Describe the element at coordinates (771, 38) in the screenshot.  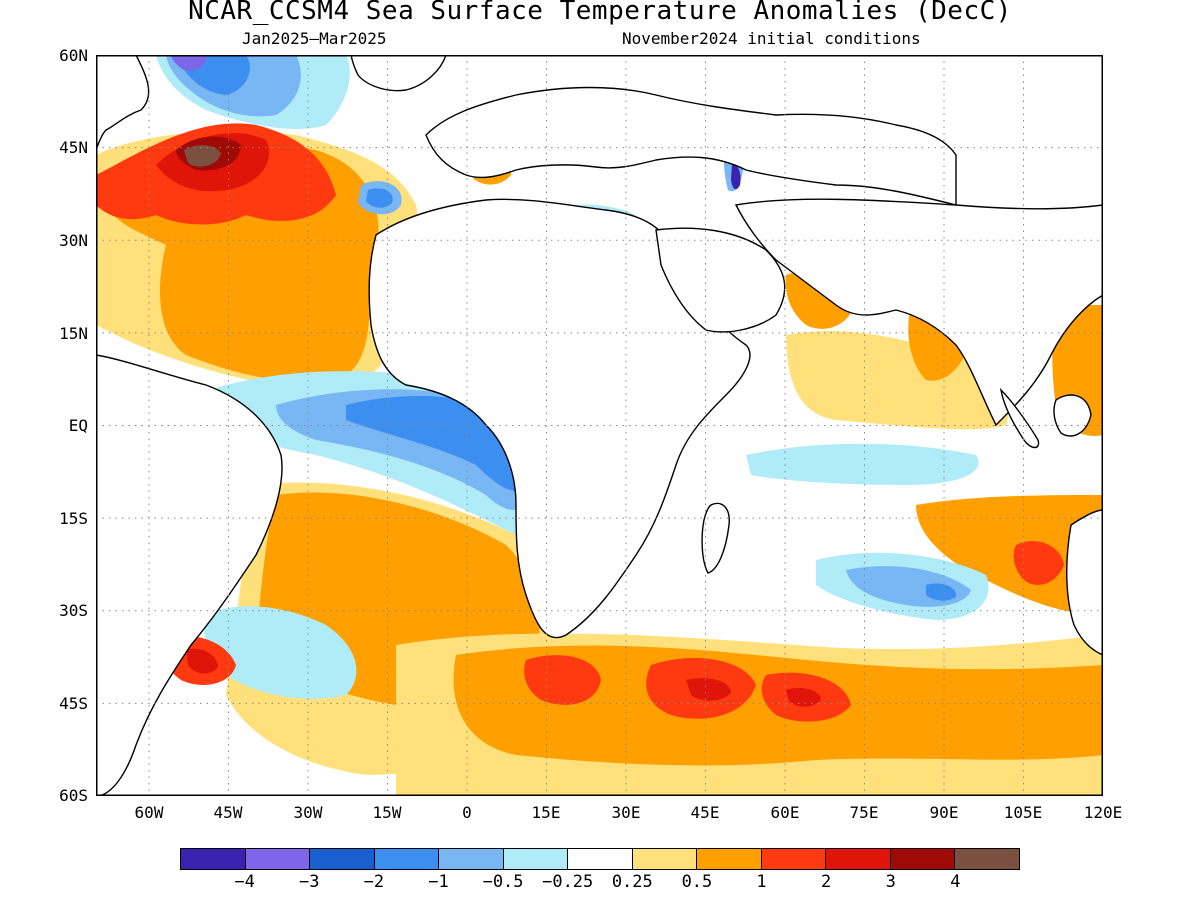
I see `initial-conditions: November2024 initial conditions` at that location.